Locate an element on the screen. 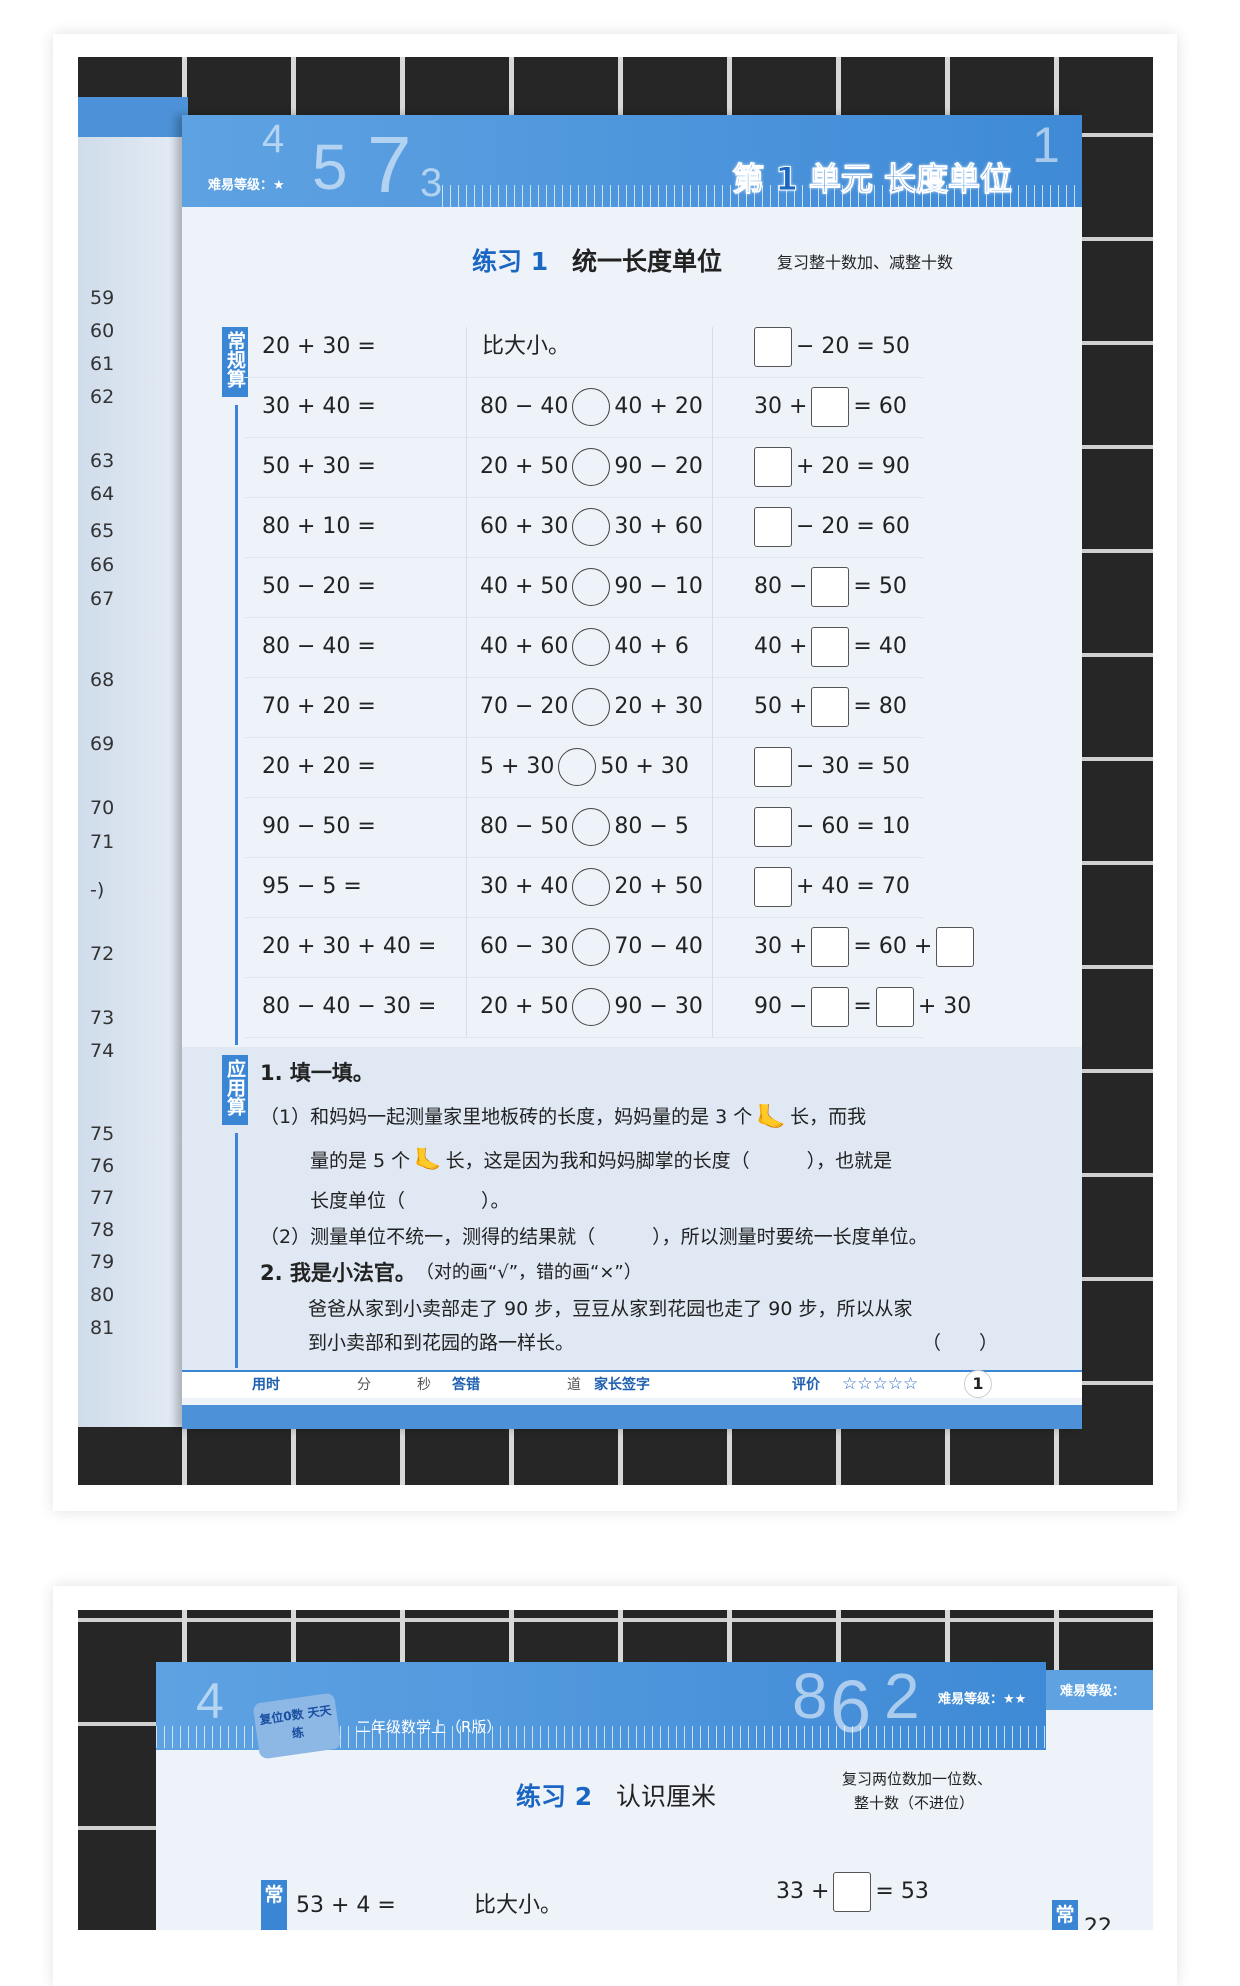 This screenshot has width=1240, height=1986. calc-item-col1: 70 + 20 = is located at coordinates (319, 706).